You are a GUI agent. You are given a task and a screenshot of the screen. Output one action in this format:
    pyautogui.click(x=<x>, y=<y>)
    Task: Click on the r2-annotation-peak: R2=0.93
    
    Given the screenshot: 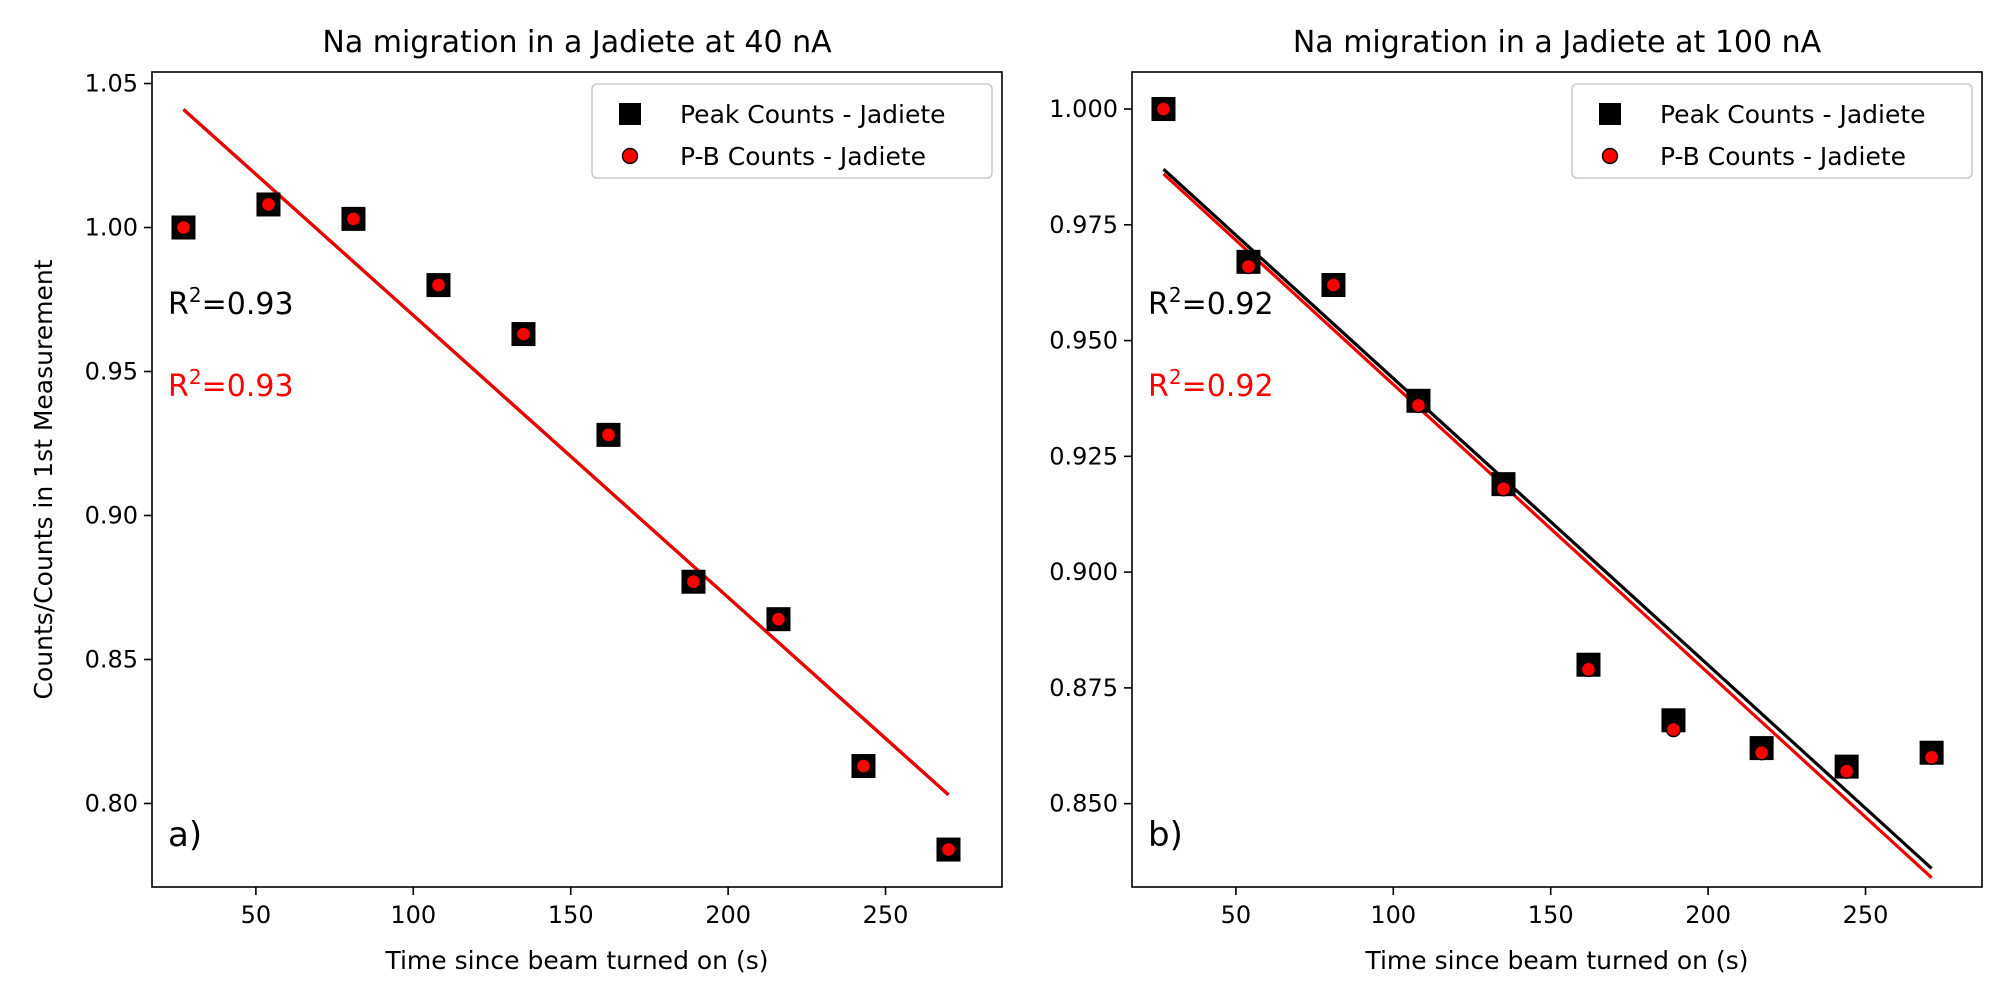 What is the action you would take?
    pyautogui.click(x=231, y=302)
    